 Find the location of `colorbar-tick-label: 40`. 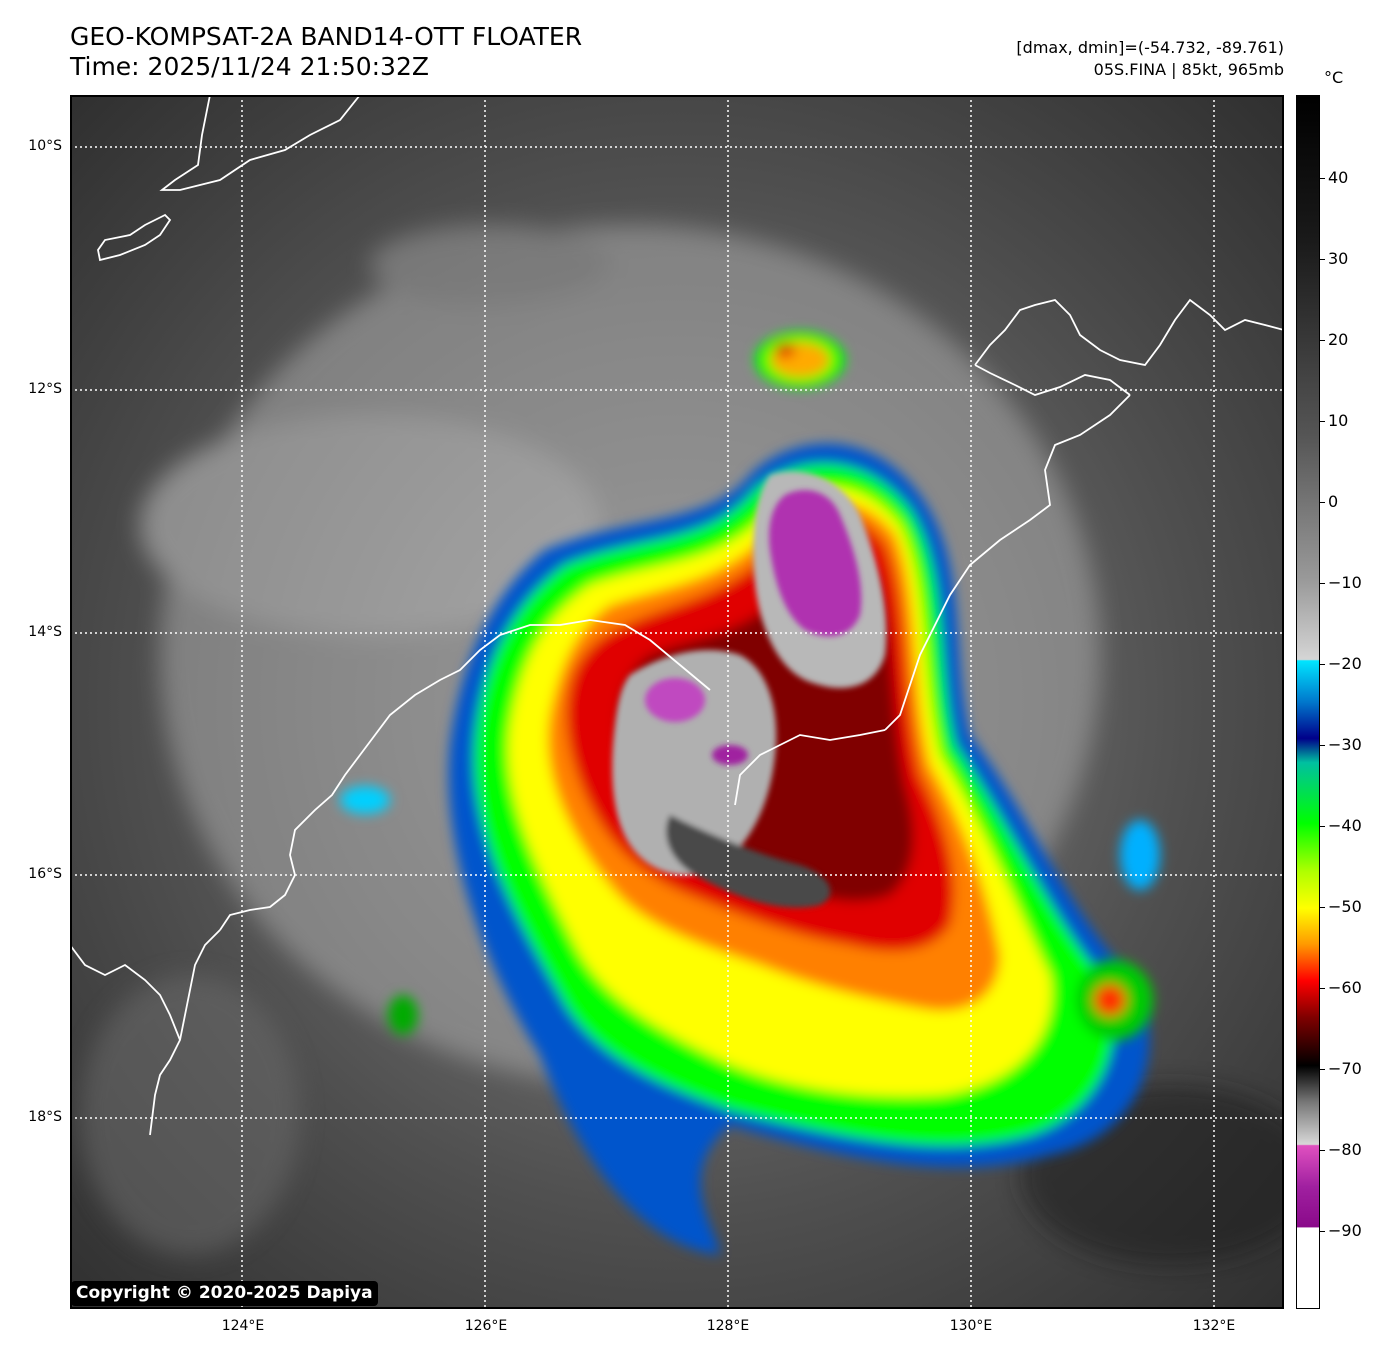

colorbar-tick-label: 40 is located at coordinates (1338, 177).